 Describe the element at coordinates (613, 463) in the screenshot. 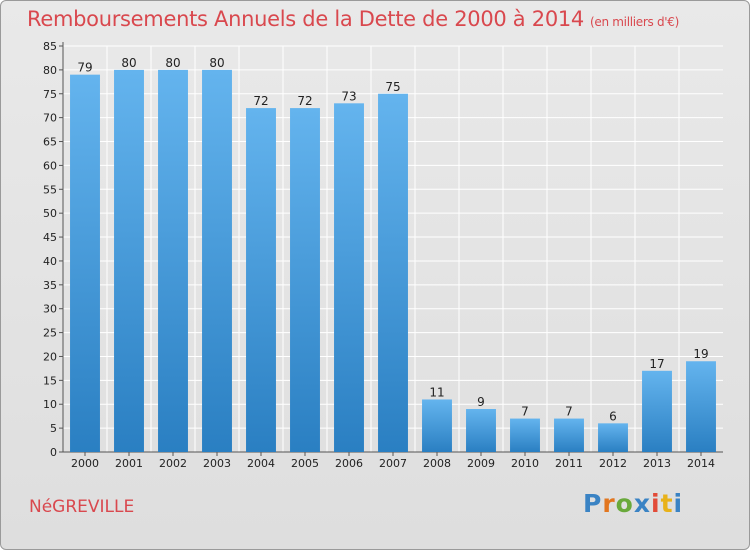

I see `x-tick-label: 2012` at that location.